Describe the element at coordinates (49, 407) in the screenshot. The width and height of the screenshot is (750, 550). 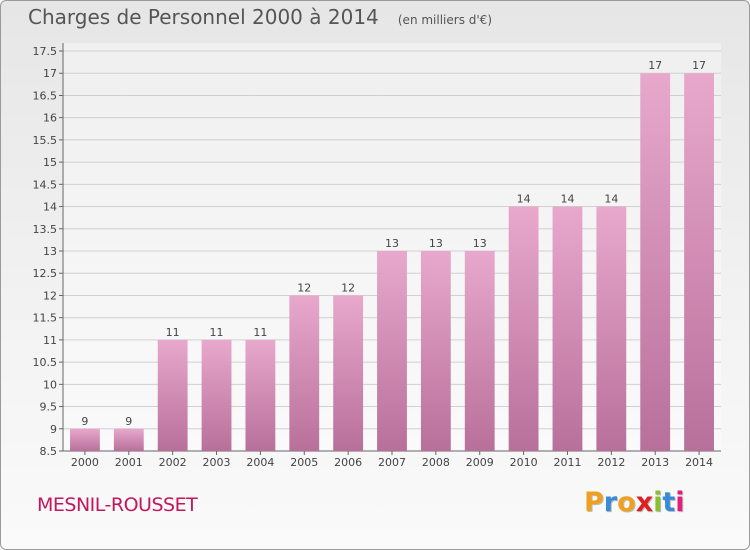
I see `y-tick-label: 9.5` at that location.